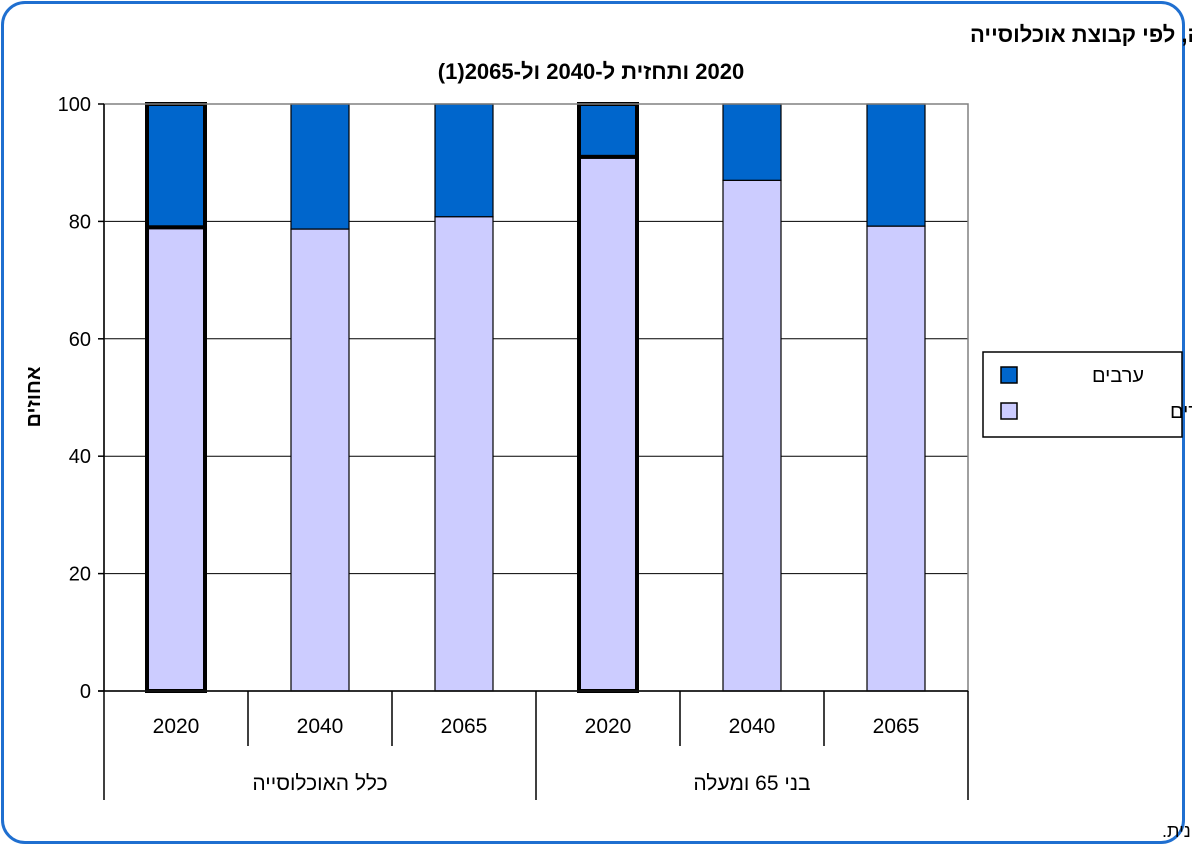  What do you see at coordinates (80, 222) in the screenshot?
I see `y-tick-label: 80` at bounding box center [80, 222].